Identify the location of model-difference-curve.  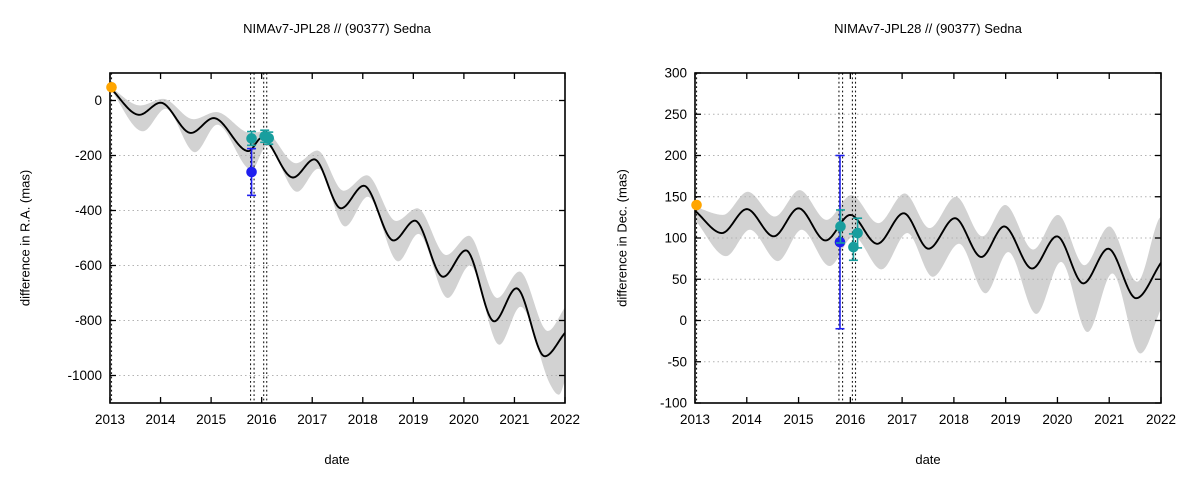
(928, 253).